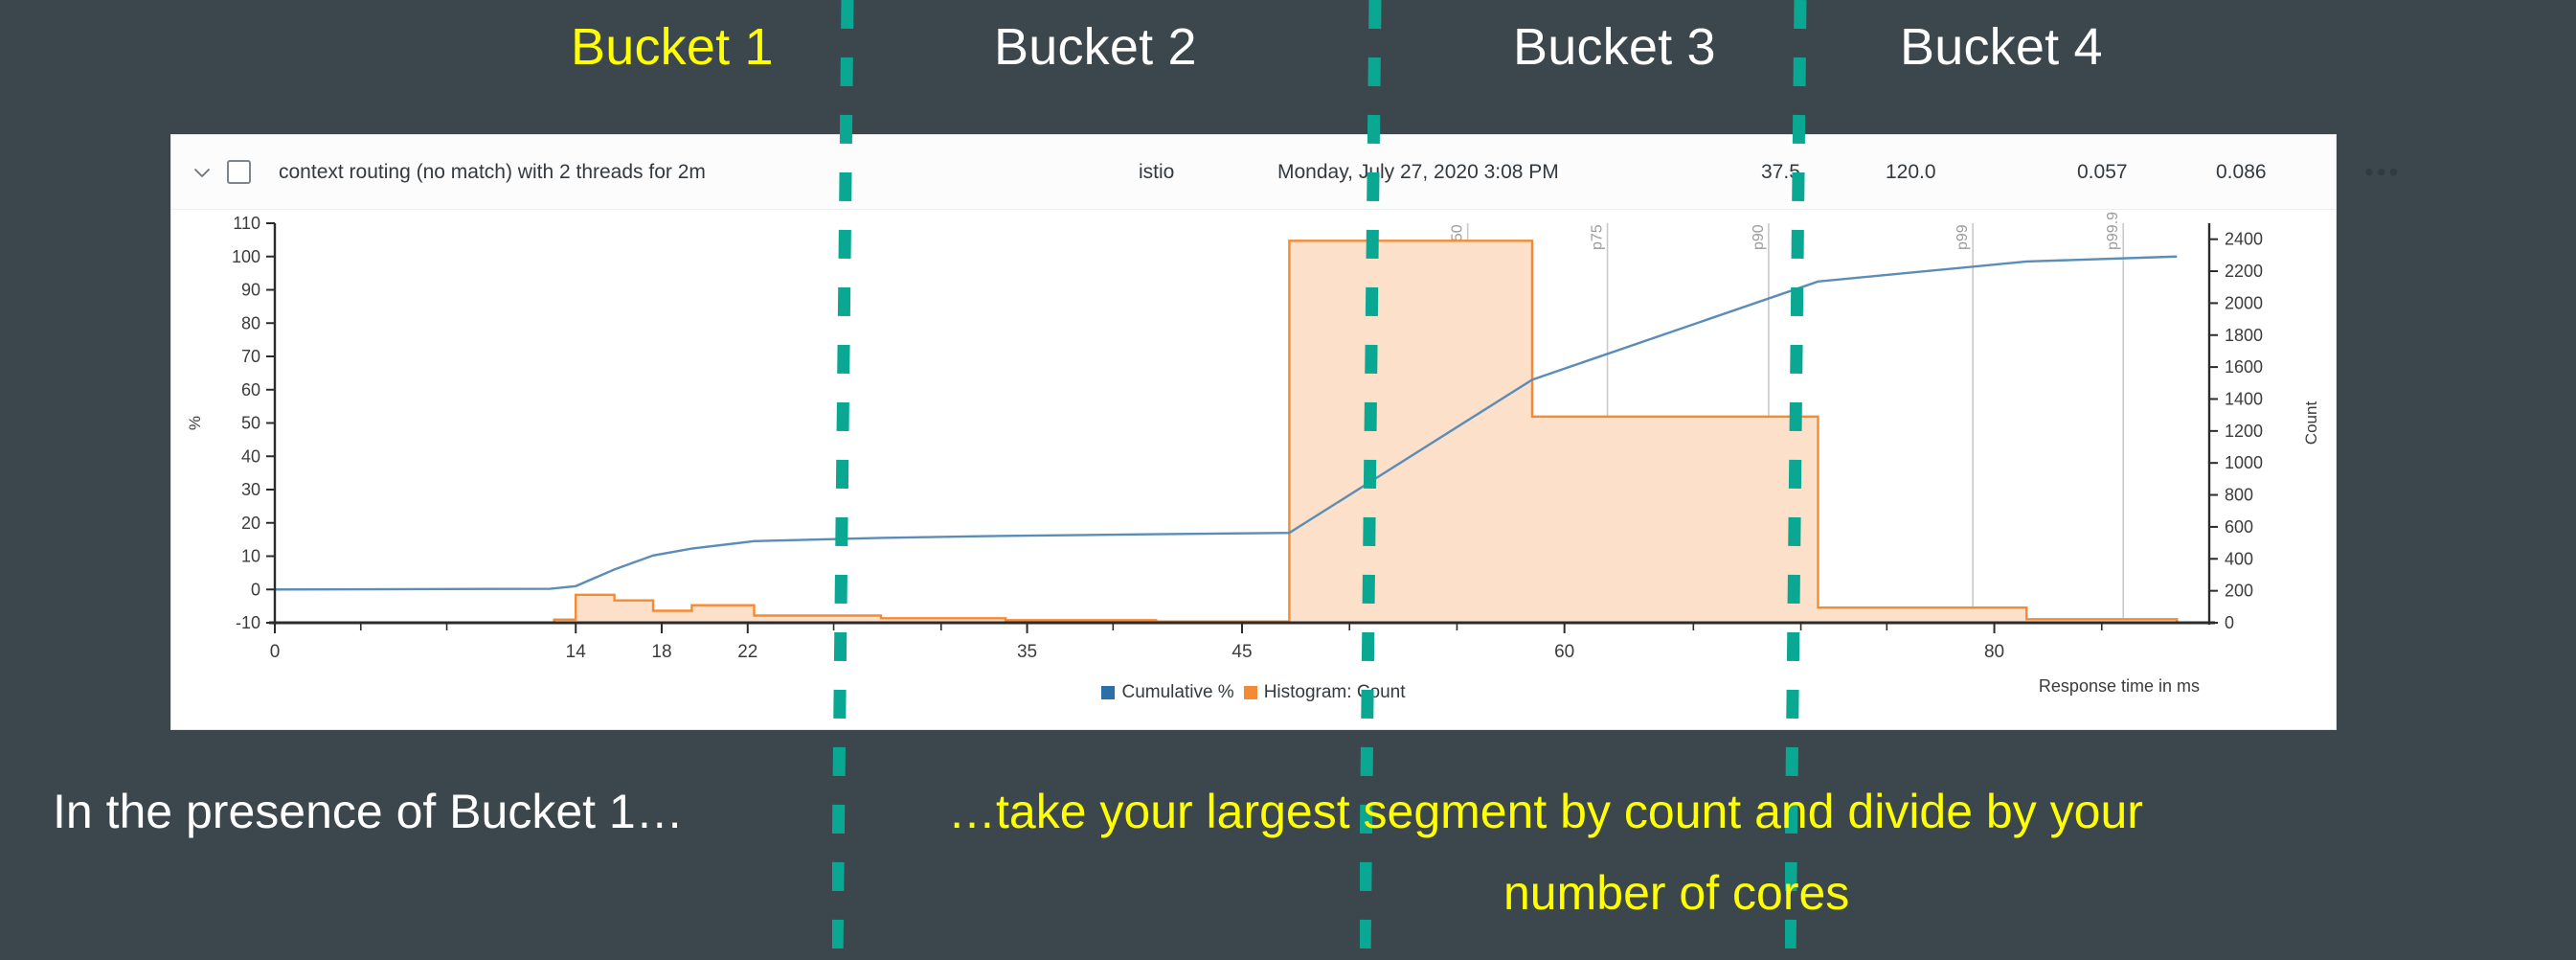  I want to click on legend-label-cumulative: Cumulative %, so click(1177, 692).